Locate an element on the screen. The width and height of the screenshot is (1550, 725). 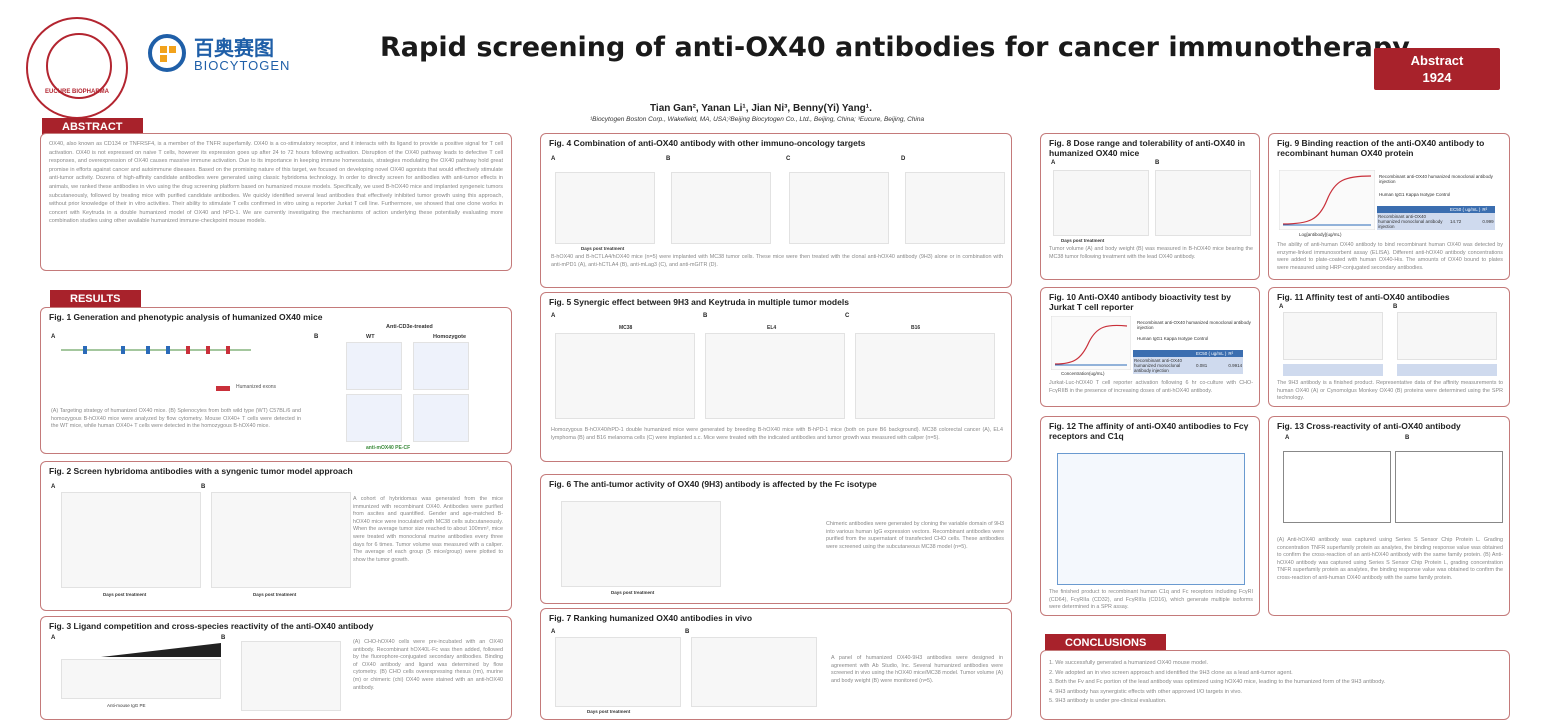
fig11-sensorgram-a is located at coordinates (1333, 336).